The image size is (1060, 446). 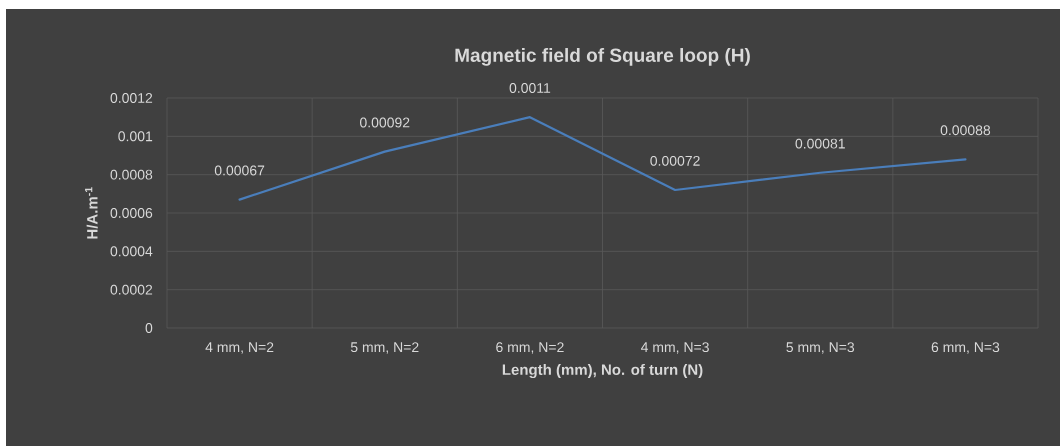 I want to click on data-label: 0.00081, so click(x=820, y=143).